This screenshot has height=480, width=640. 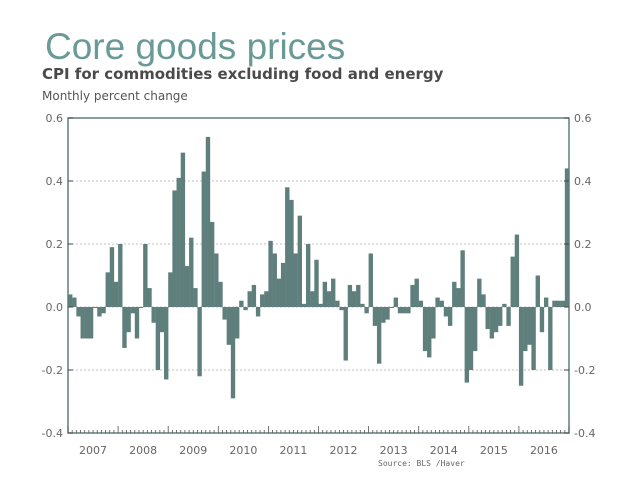 What do you see at coordinates (444, 450) in the screenshot?
I see `x-tick-label: 2014` at bounding box center [444, 450].